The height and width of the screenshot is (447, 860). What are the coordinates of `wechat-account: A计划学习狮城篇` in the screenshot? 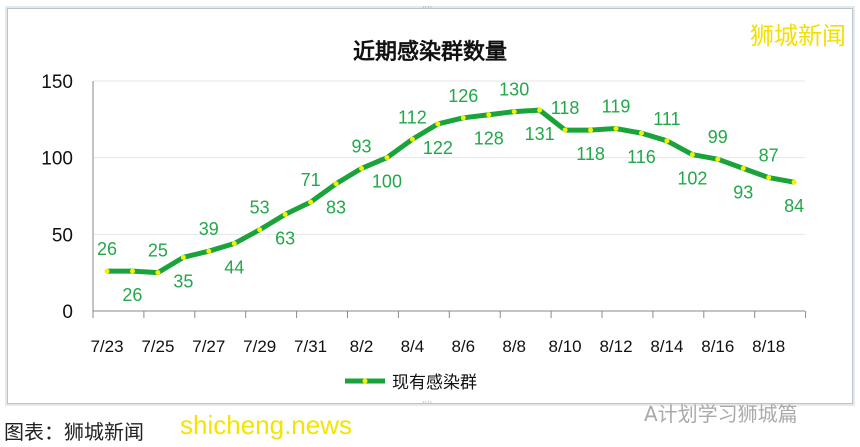 It's located at (721, 414).